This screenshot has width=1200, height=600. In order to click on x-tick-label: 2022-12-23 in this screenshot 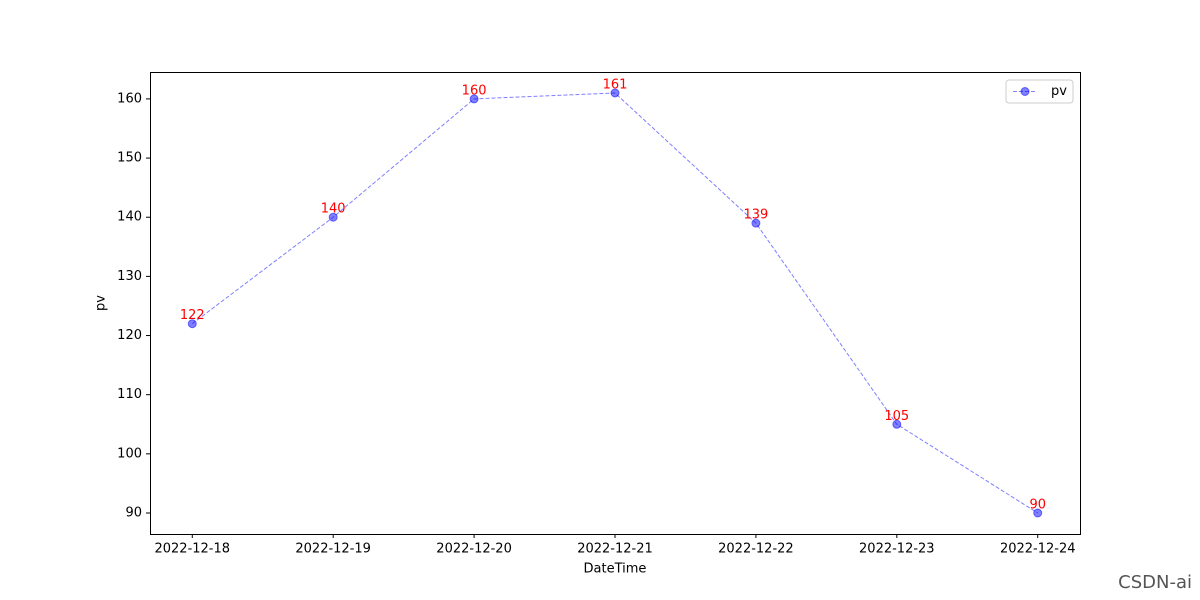, I will do `click(897, 549)`.